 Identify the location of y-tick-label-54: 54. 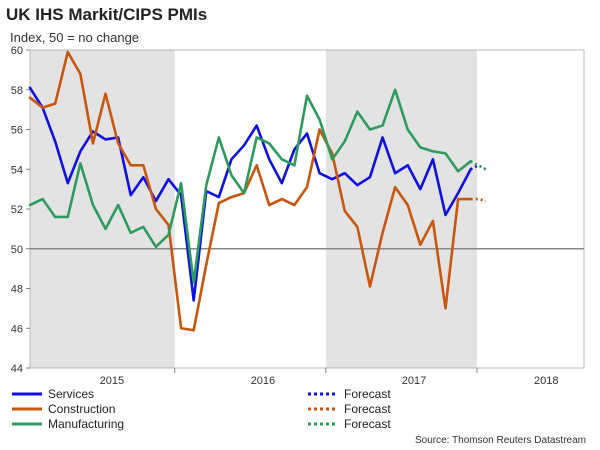
(17, 170).